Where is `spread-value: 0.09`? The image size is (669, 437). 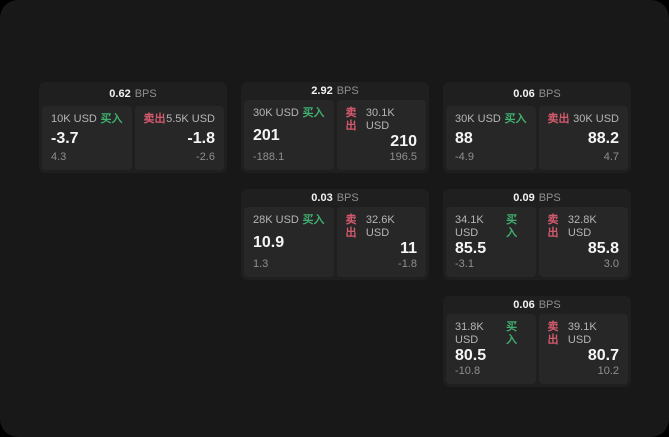 spread-value: 0.09 is located at coordinates (524, 198).